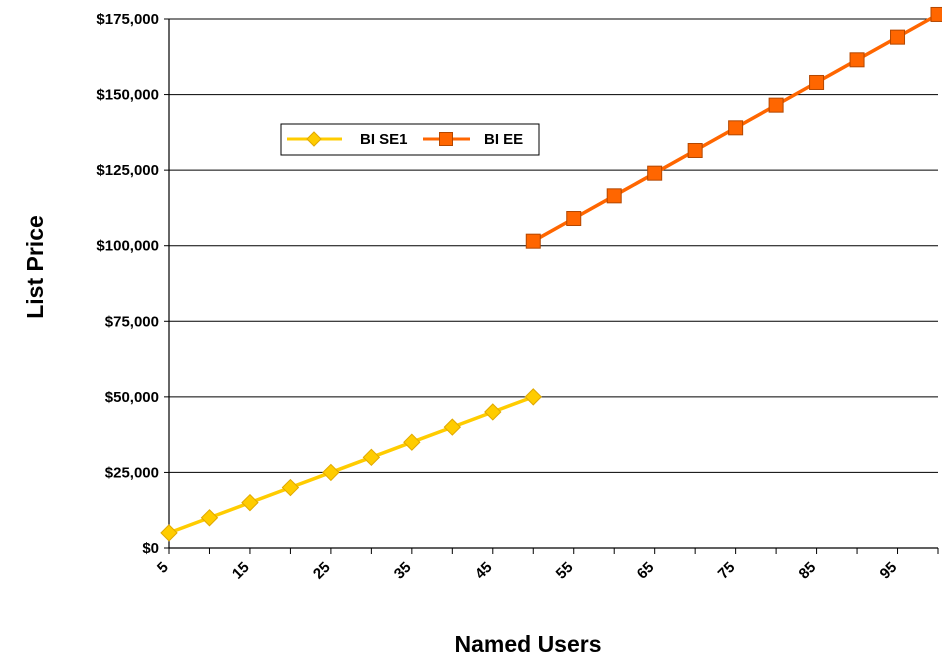 The height and width of the screenshot is (660, 942). Describe the element at coordinates (503, 139) in the screenshot. I see `legend-label-bi-ee: BI EE` at that location.